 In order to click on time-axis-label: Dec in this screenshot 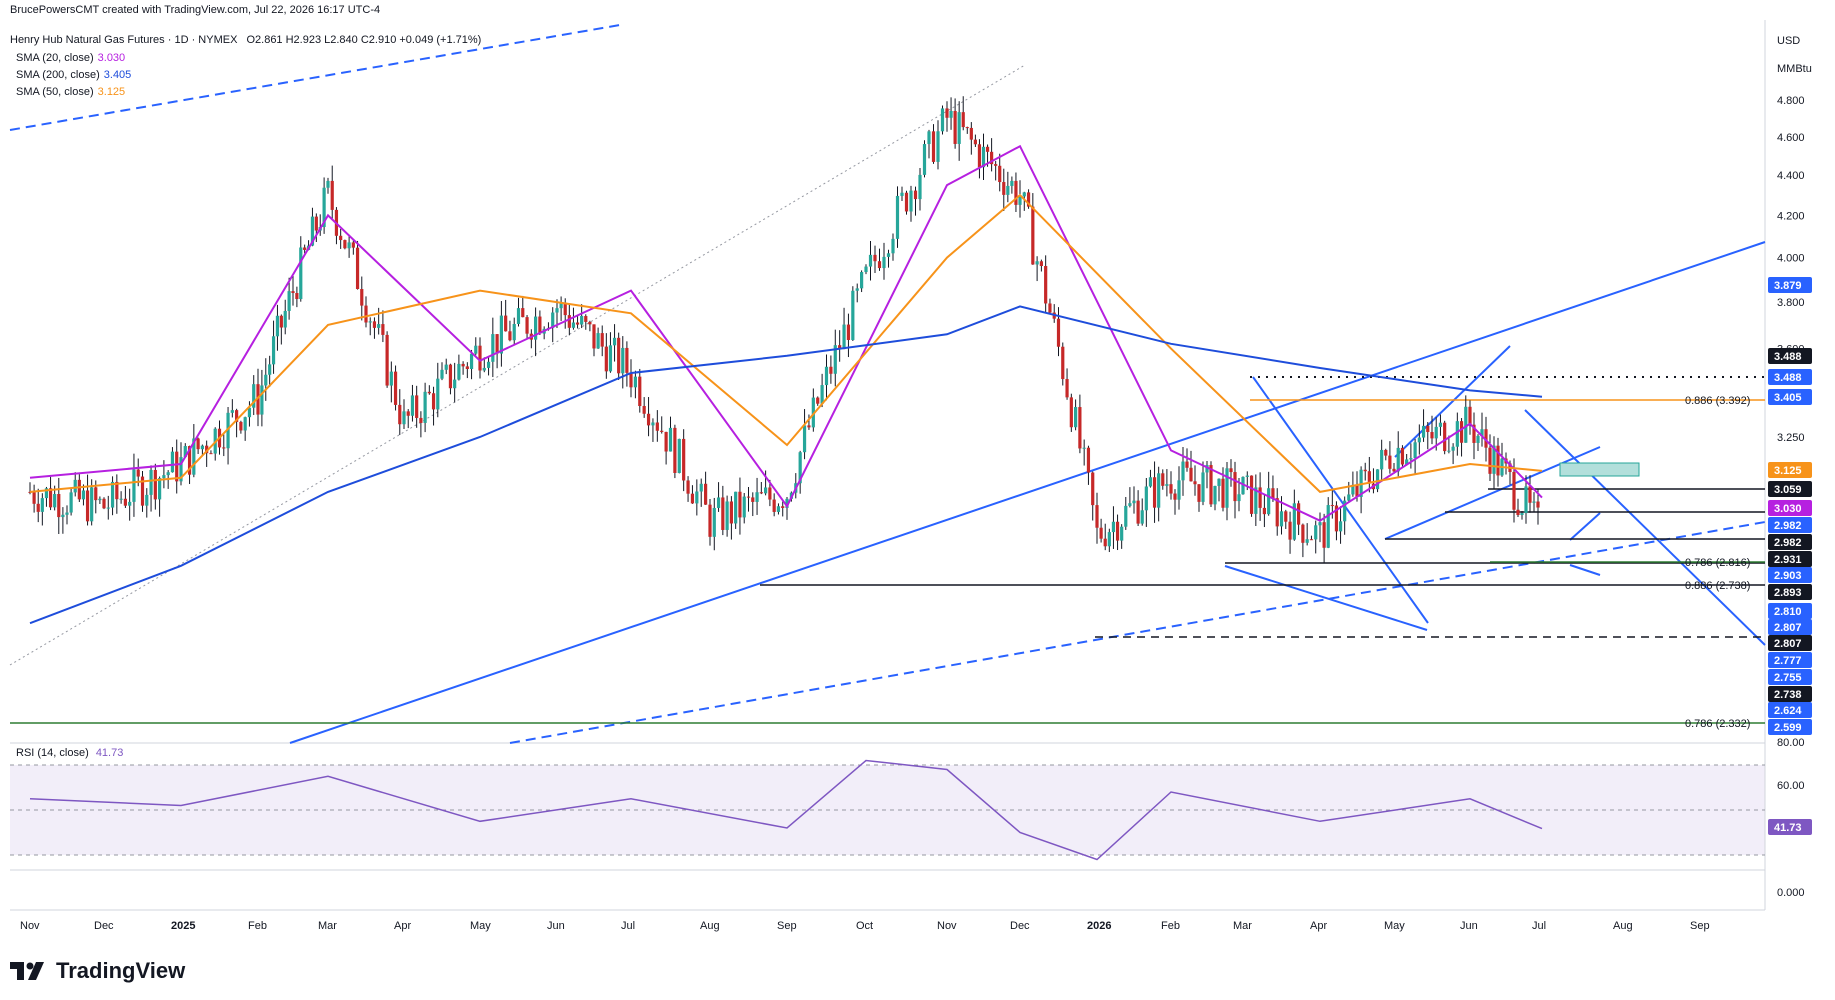, I will do `click(1020, 926)`.